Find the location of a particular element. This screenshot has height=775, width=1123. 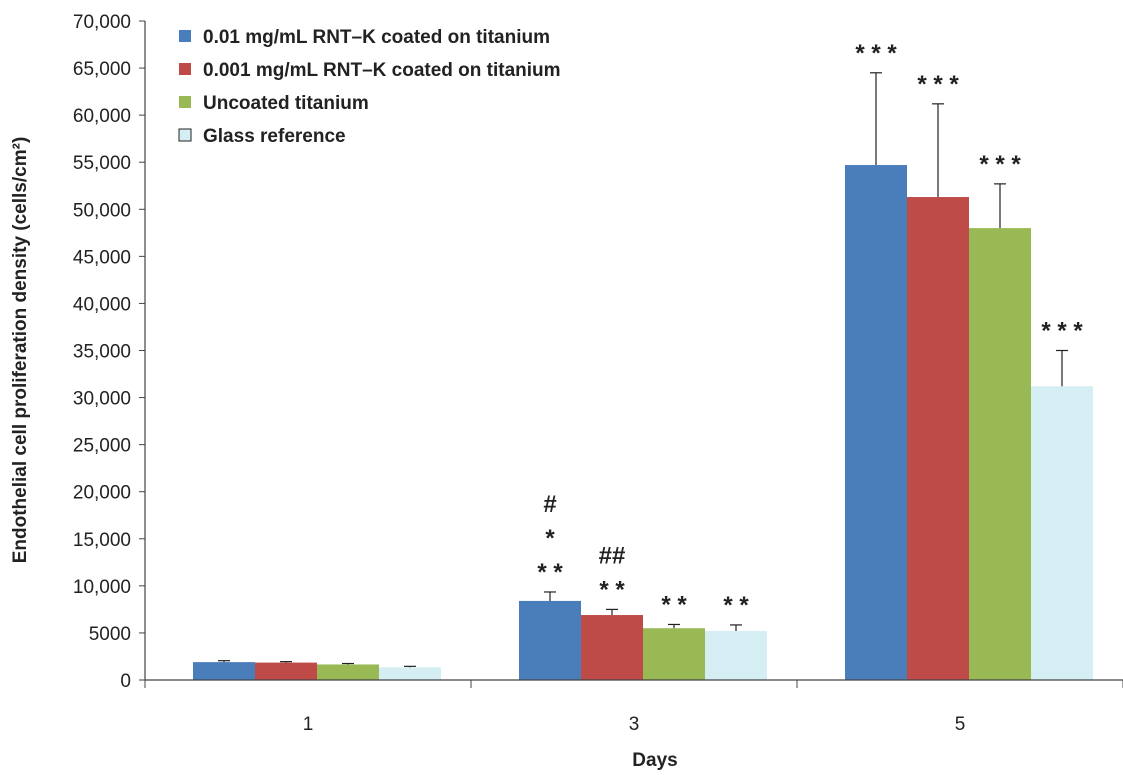

y-tick-label: 35,000 is located at coordinates (102, 352).